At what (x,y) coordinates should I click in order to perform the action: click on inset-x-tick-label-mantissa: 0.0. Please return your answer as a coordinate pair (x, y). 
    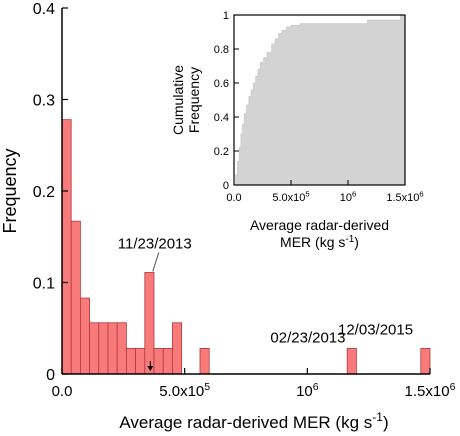
    Looking at the image, I should click on (233, 198).